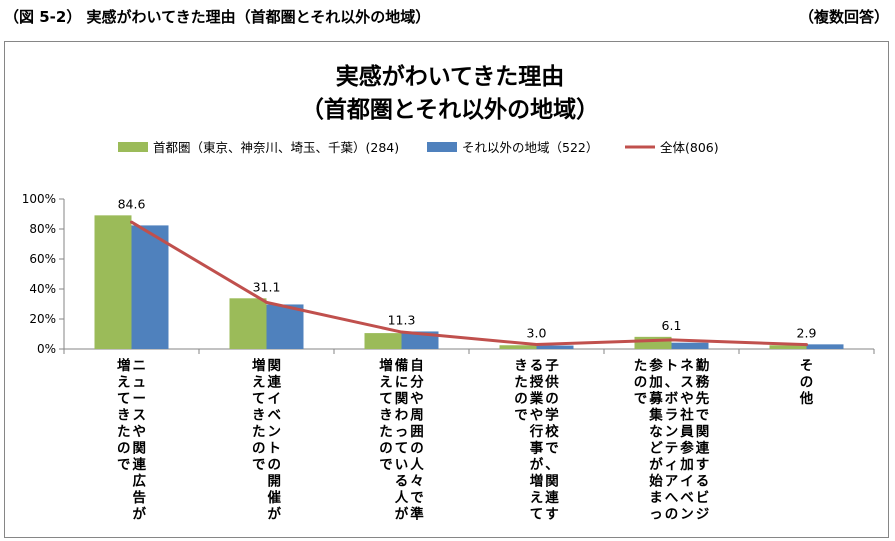 This screenshot has height=541, width=895. What do you see at coordinates (276, 147) in the screenshot?
I see `legend-label-tokyo-area: 首都圏（東京、神奈川、埼玉、千葉）(284)` at bounding box center [276, 147].